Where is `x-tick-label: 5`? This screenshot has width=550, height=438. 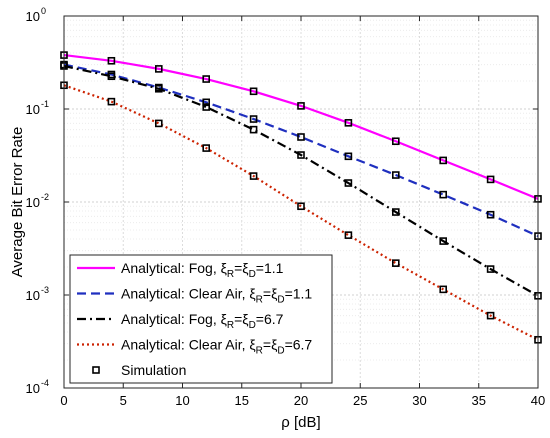
x-tick-label: 5 is located at coordinates (123, 400).